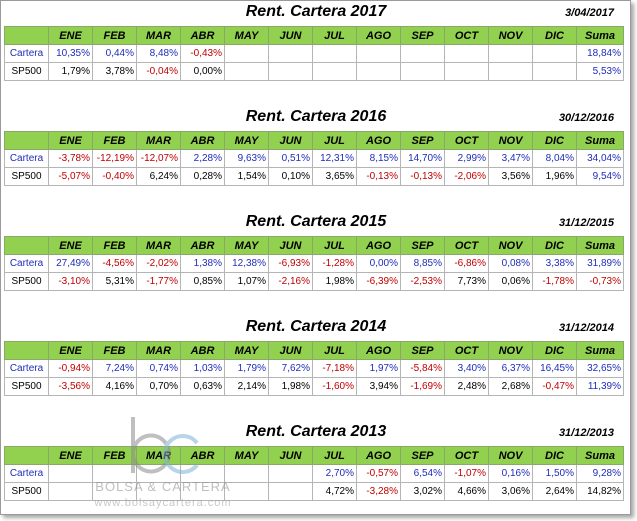 This screenshot has width=637, height=521. I want to click on value-cell: 12,38%, so click(246, 263).